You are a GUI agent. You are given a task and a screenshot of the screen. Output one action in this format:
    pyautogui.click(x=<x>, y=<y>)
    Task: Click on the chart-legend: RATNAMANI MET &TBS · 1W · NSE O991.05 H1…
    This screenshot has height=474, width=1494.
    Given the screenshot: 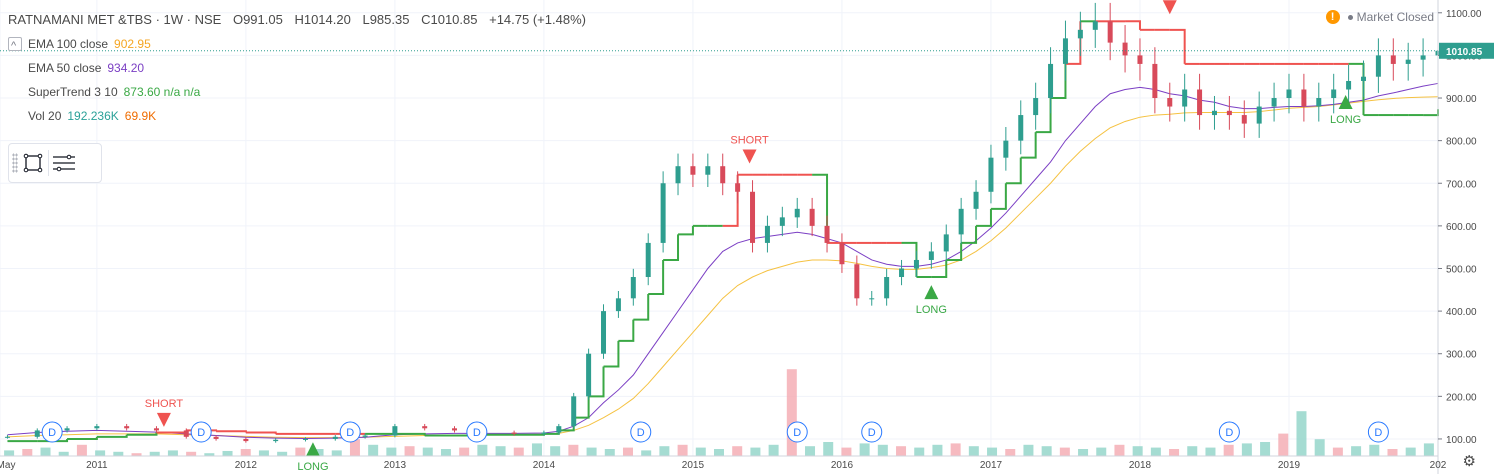 What is the action you would take?
    pyautogui.click(x=297, y=68)
    